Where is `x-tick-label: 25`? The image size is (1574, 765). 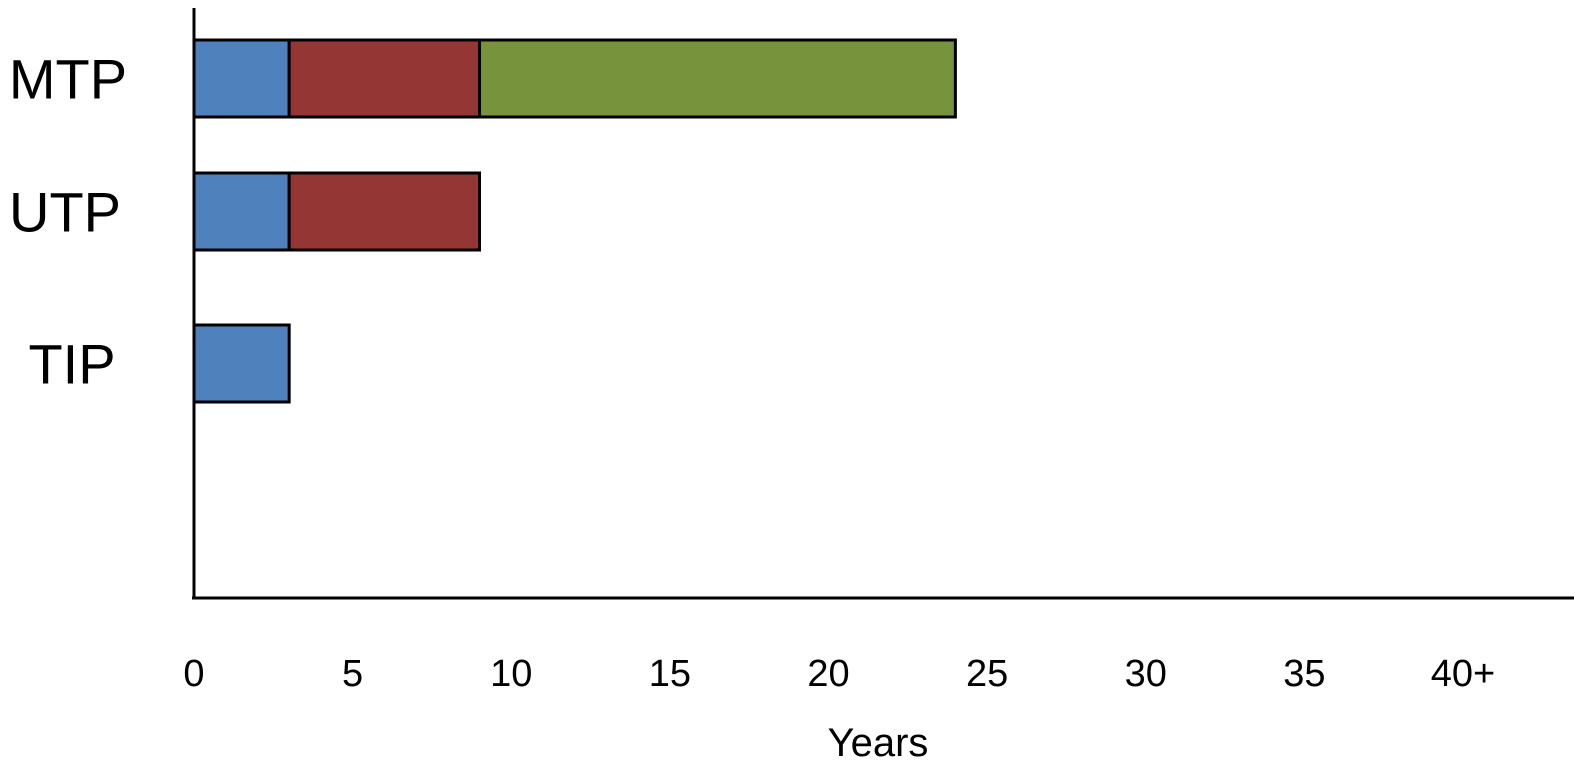 x-tick-label: 25 is located at coordinates (987, 674).